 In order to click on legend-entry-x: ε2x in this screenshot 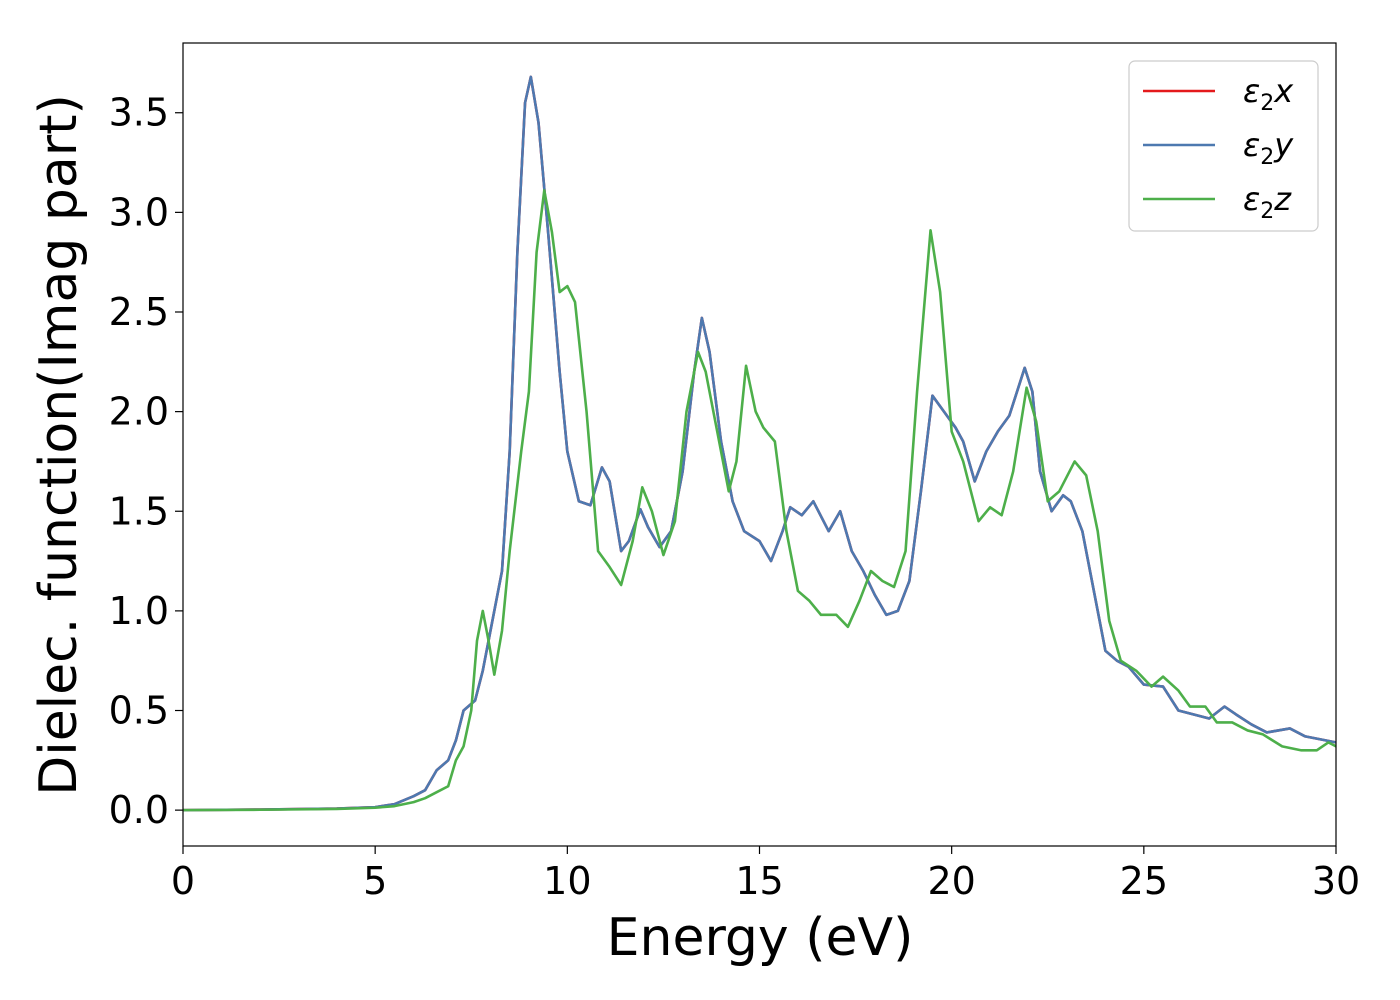, I will do `click(1218, 94)`.